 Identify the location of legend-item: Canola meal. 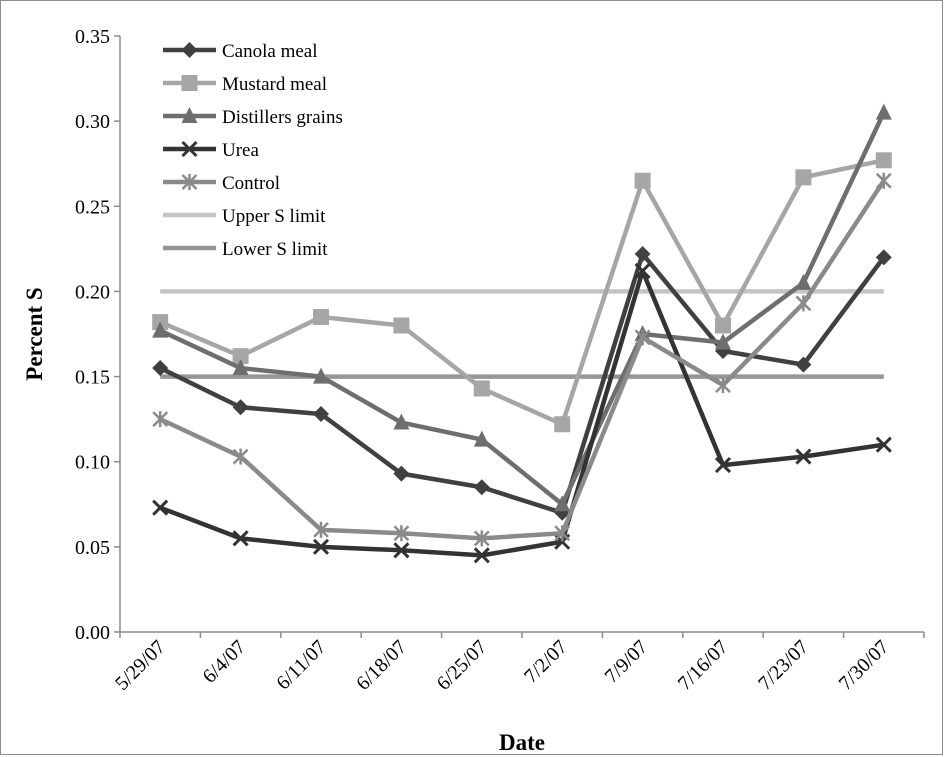
(240, 51).